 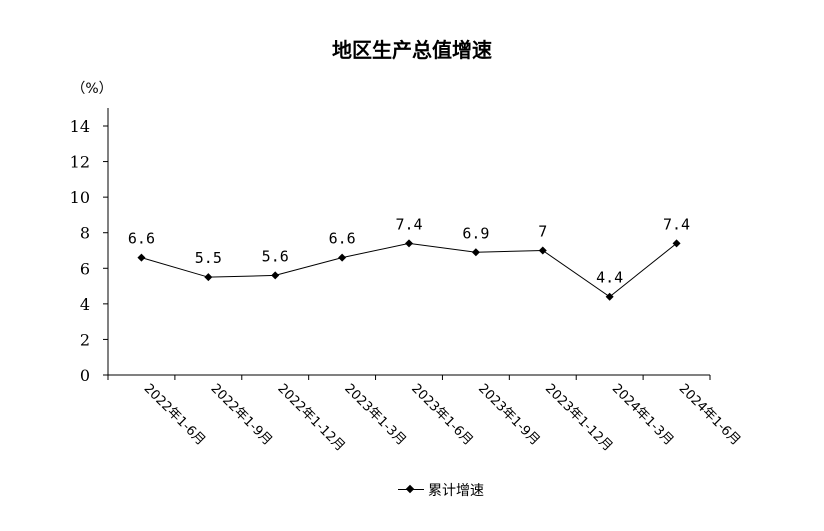 I want to click on y-tick-label: 2, so click(x=85, y=339).